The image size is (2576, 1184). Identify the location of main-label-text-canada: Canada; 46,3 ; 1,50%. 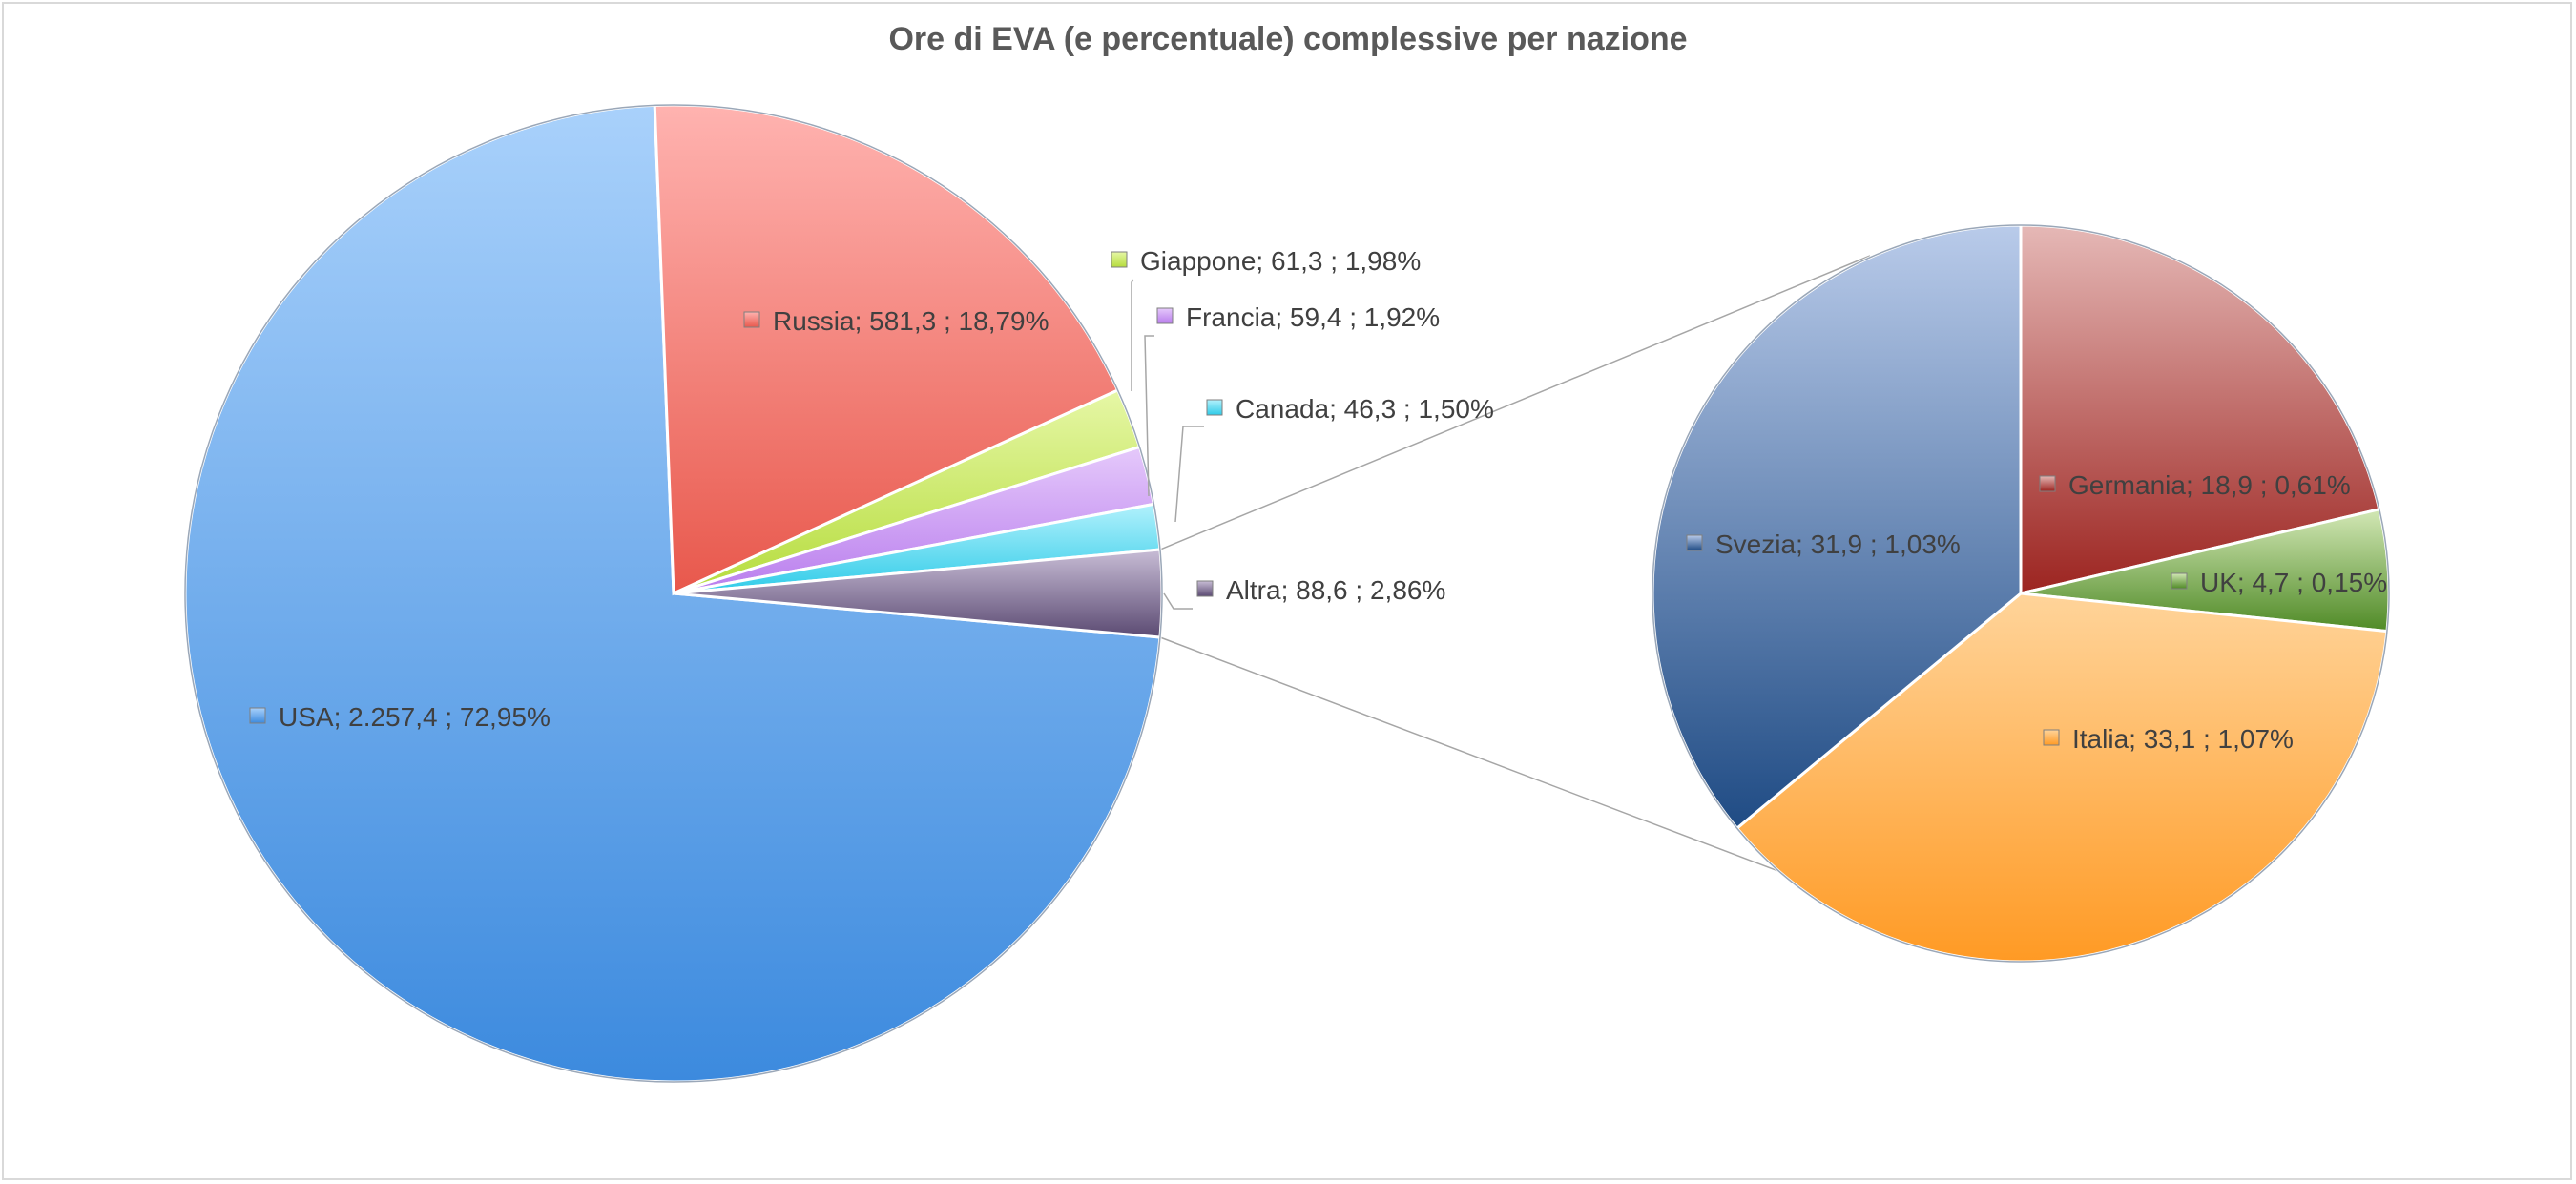
(1365, 409).